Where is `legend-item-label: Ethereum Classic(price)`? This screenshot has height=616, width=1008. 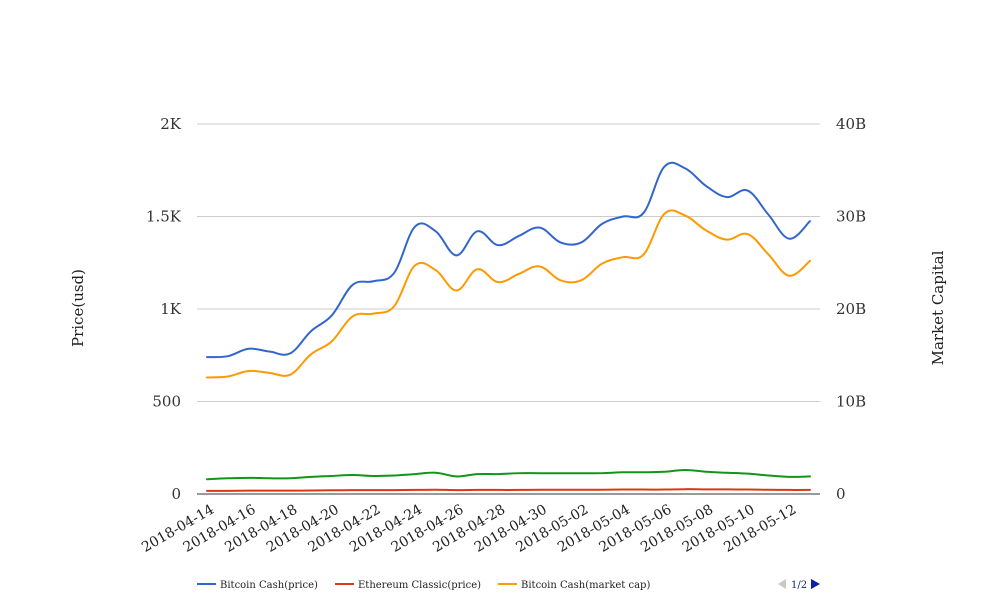 legend-item-label: Ethereum Classic(price) is located at coordinates (419, 585).